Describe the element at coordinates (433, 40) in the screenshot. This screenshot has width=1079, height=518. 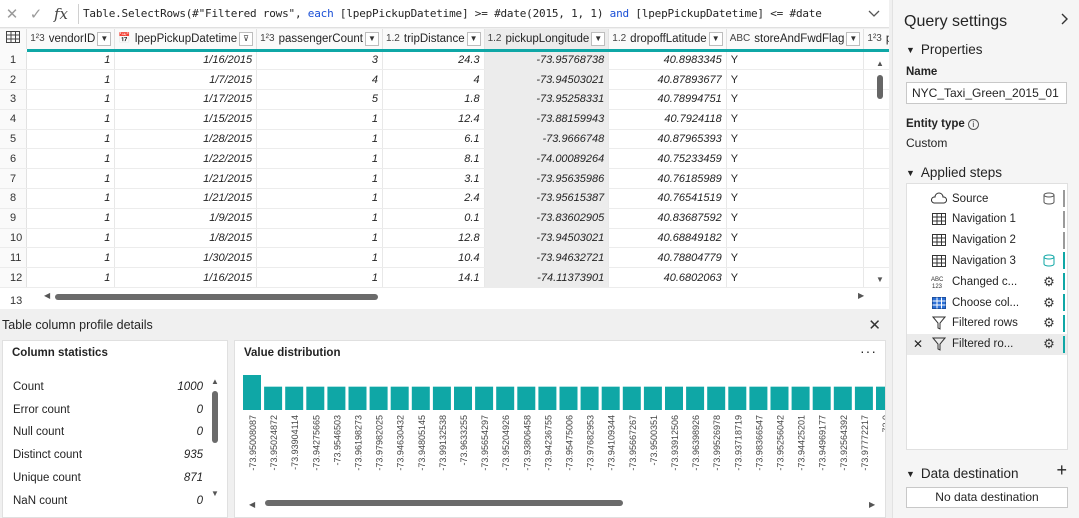
I see `column-header-tripDistance: 1.2 tripDistance ▼` at that location.